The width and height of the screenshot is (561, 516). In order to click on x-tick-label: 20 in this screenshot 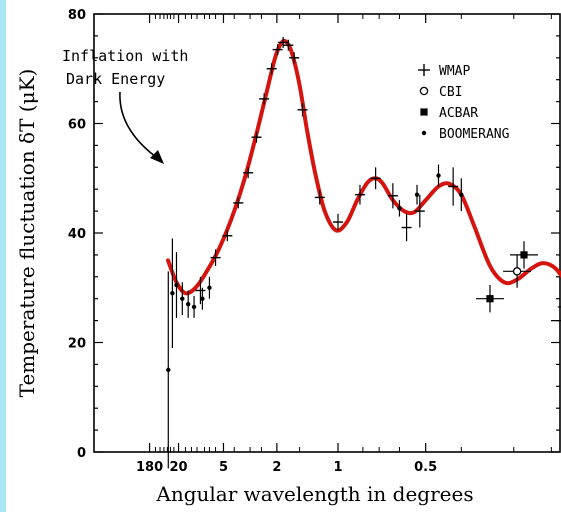, I will do `click(178, 467)`.